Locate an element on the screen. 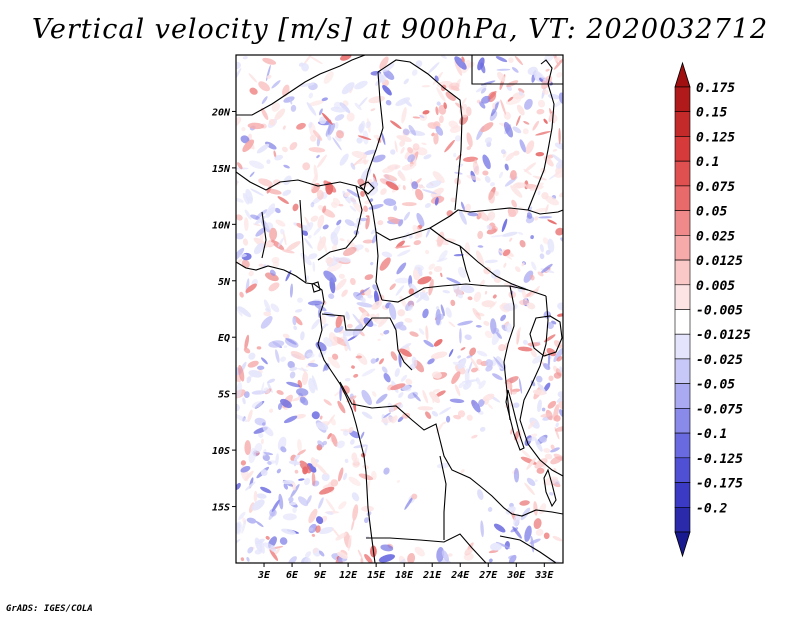 The image size is (800, 618). colorbar-label: 0.025 is located at coordinates (715, 236).